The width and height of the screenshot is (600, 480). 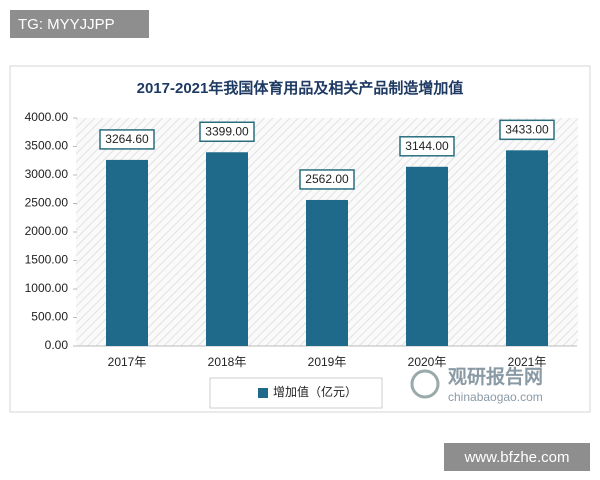 What do you see at coordinates (495, 397) in the screenshot?
I see `logo-url: chinabaogao.com` at bounding box center [495, 397].